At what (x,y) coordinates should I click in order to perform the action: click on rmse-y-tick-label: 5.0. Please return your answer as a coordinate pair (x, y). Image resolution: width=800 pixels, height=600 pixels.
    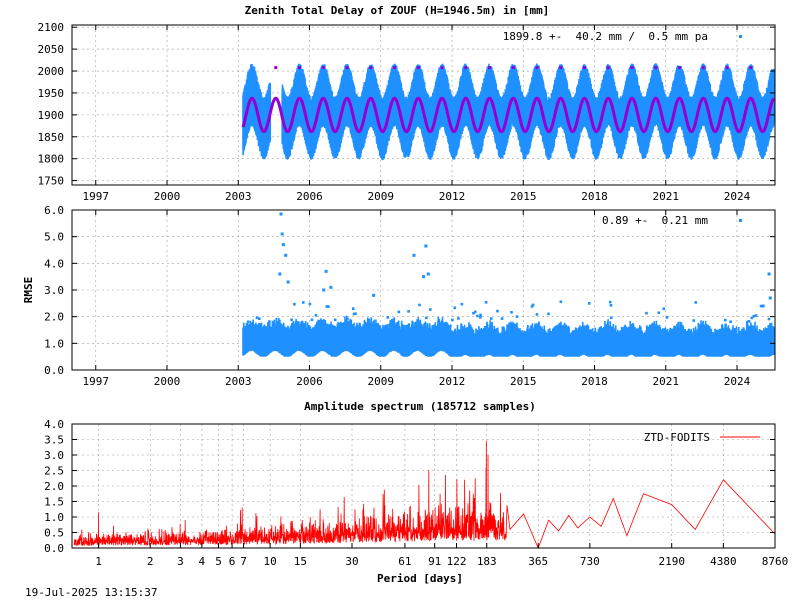
    Looking at the image, I should click on (54, 237).